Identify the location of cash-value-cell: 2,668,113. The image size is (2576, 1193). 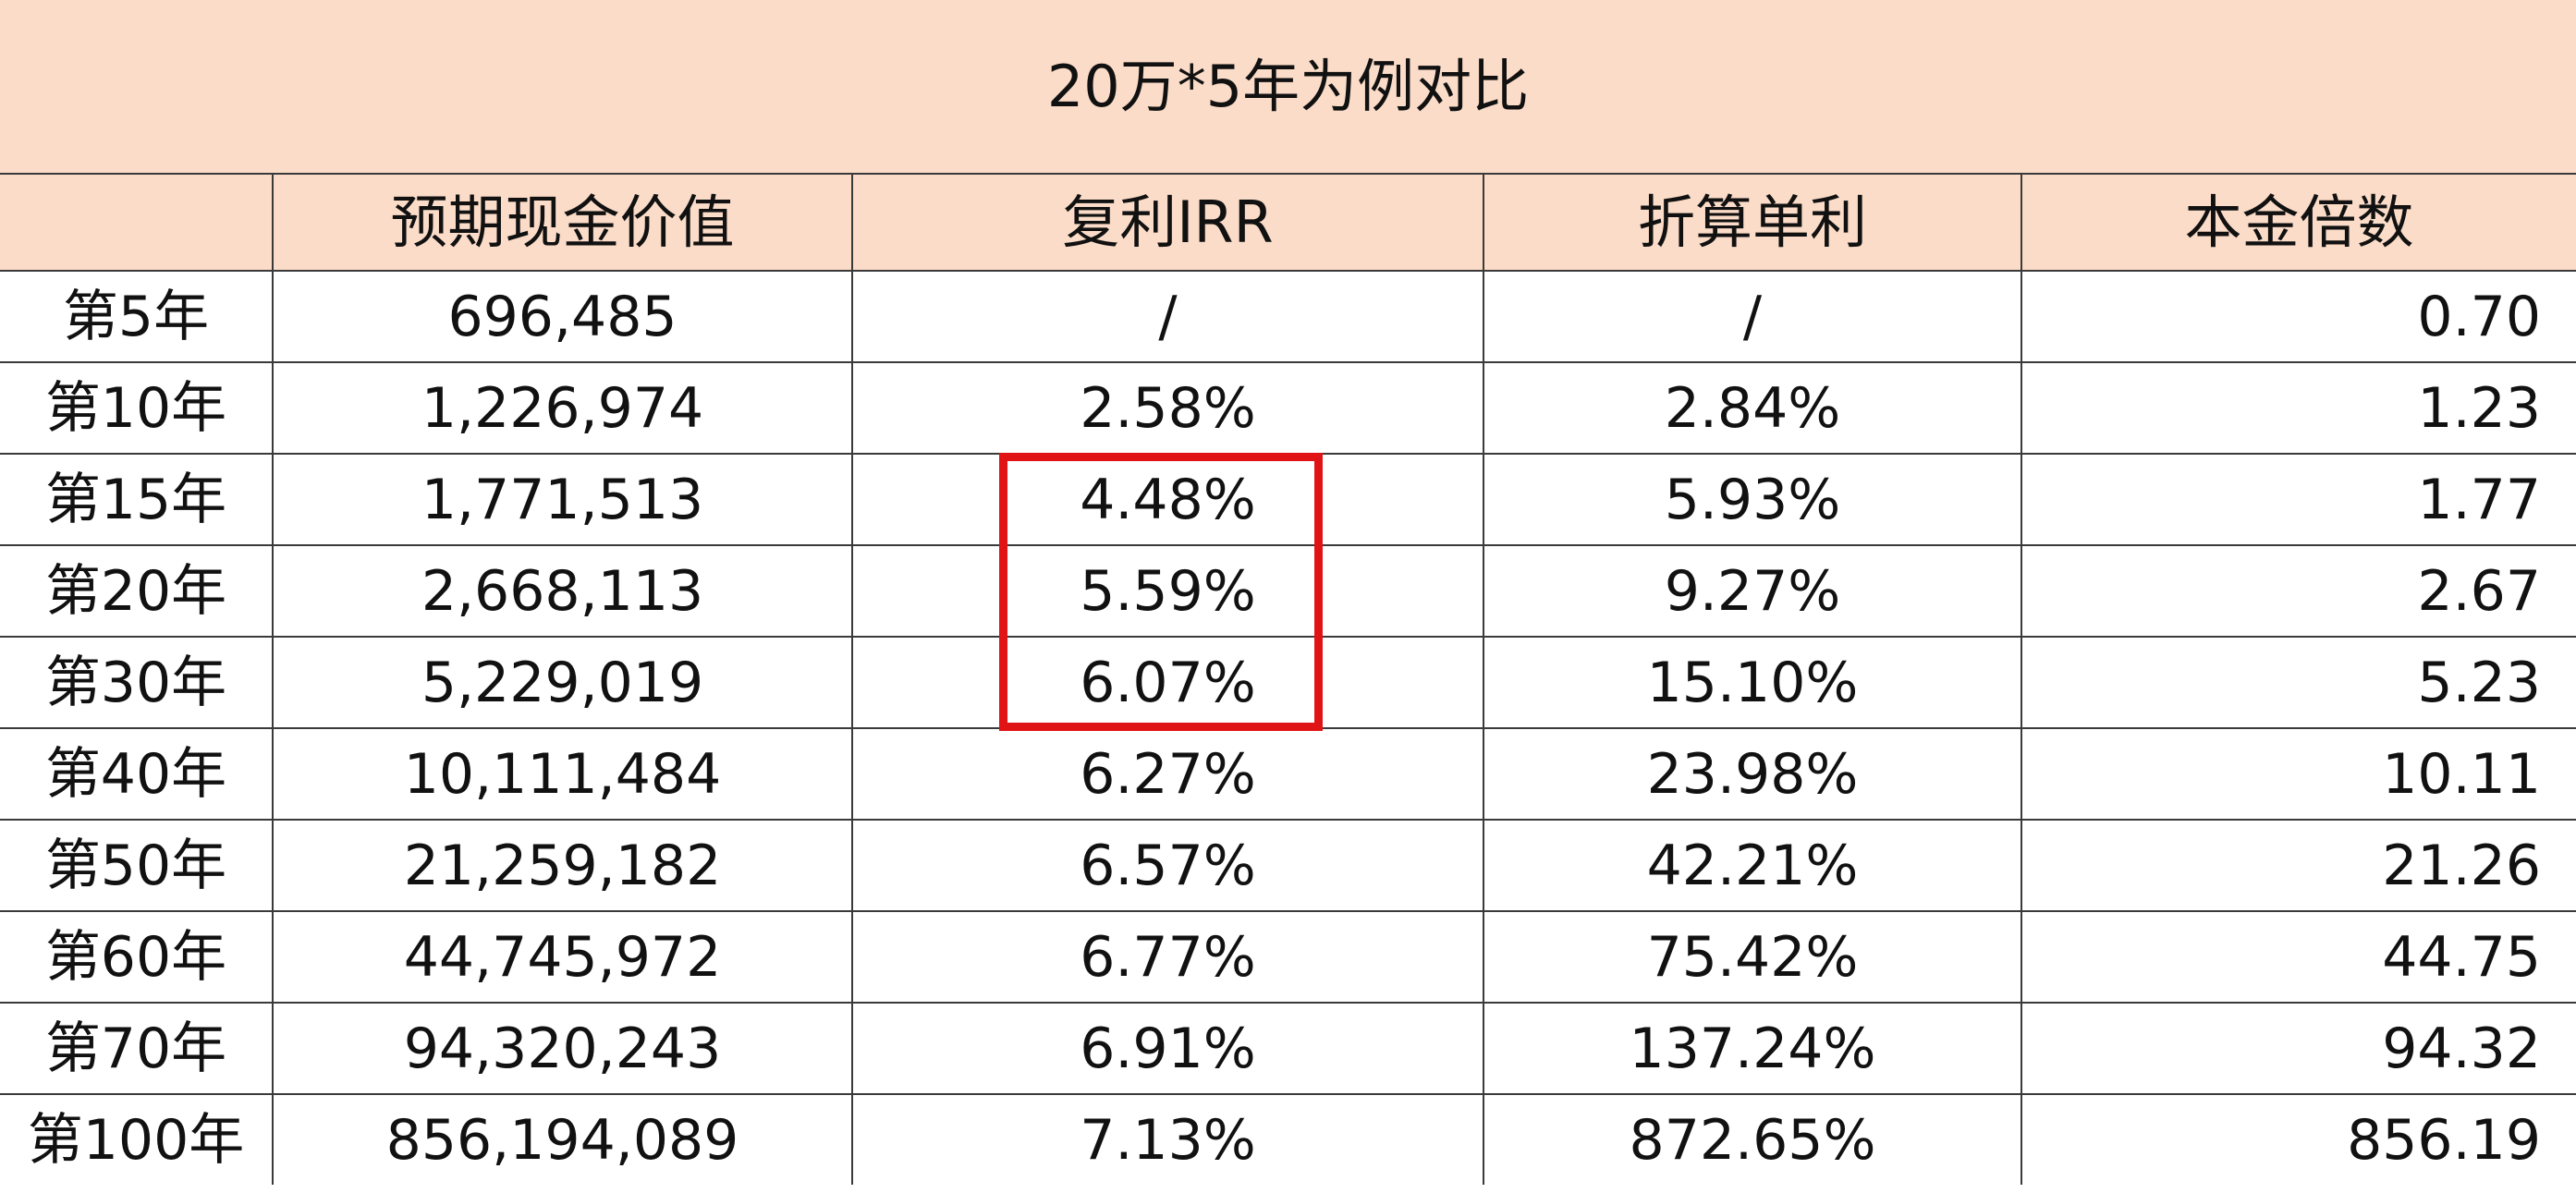
(562, 591).